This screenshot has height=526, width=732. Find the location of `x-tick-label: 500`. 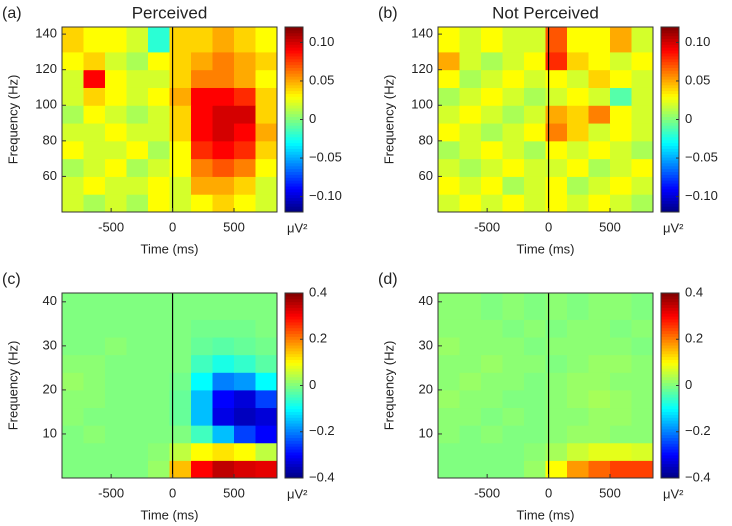

x-tick-label: 500 is located at coordinates (610, 492).